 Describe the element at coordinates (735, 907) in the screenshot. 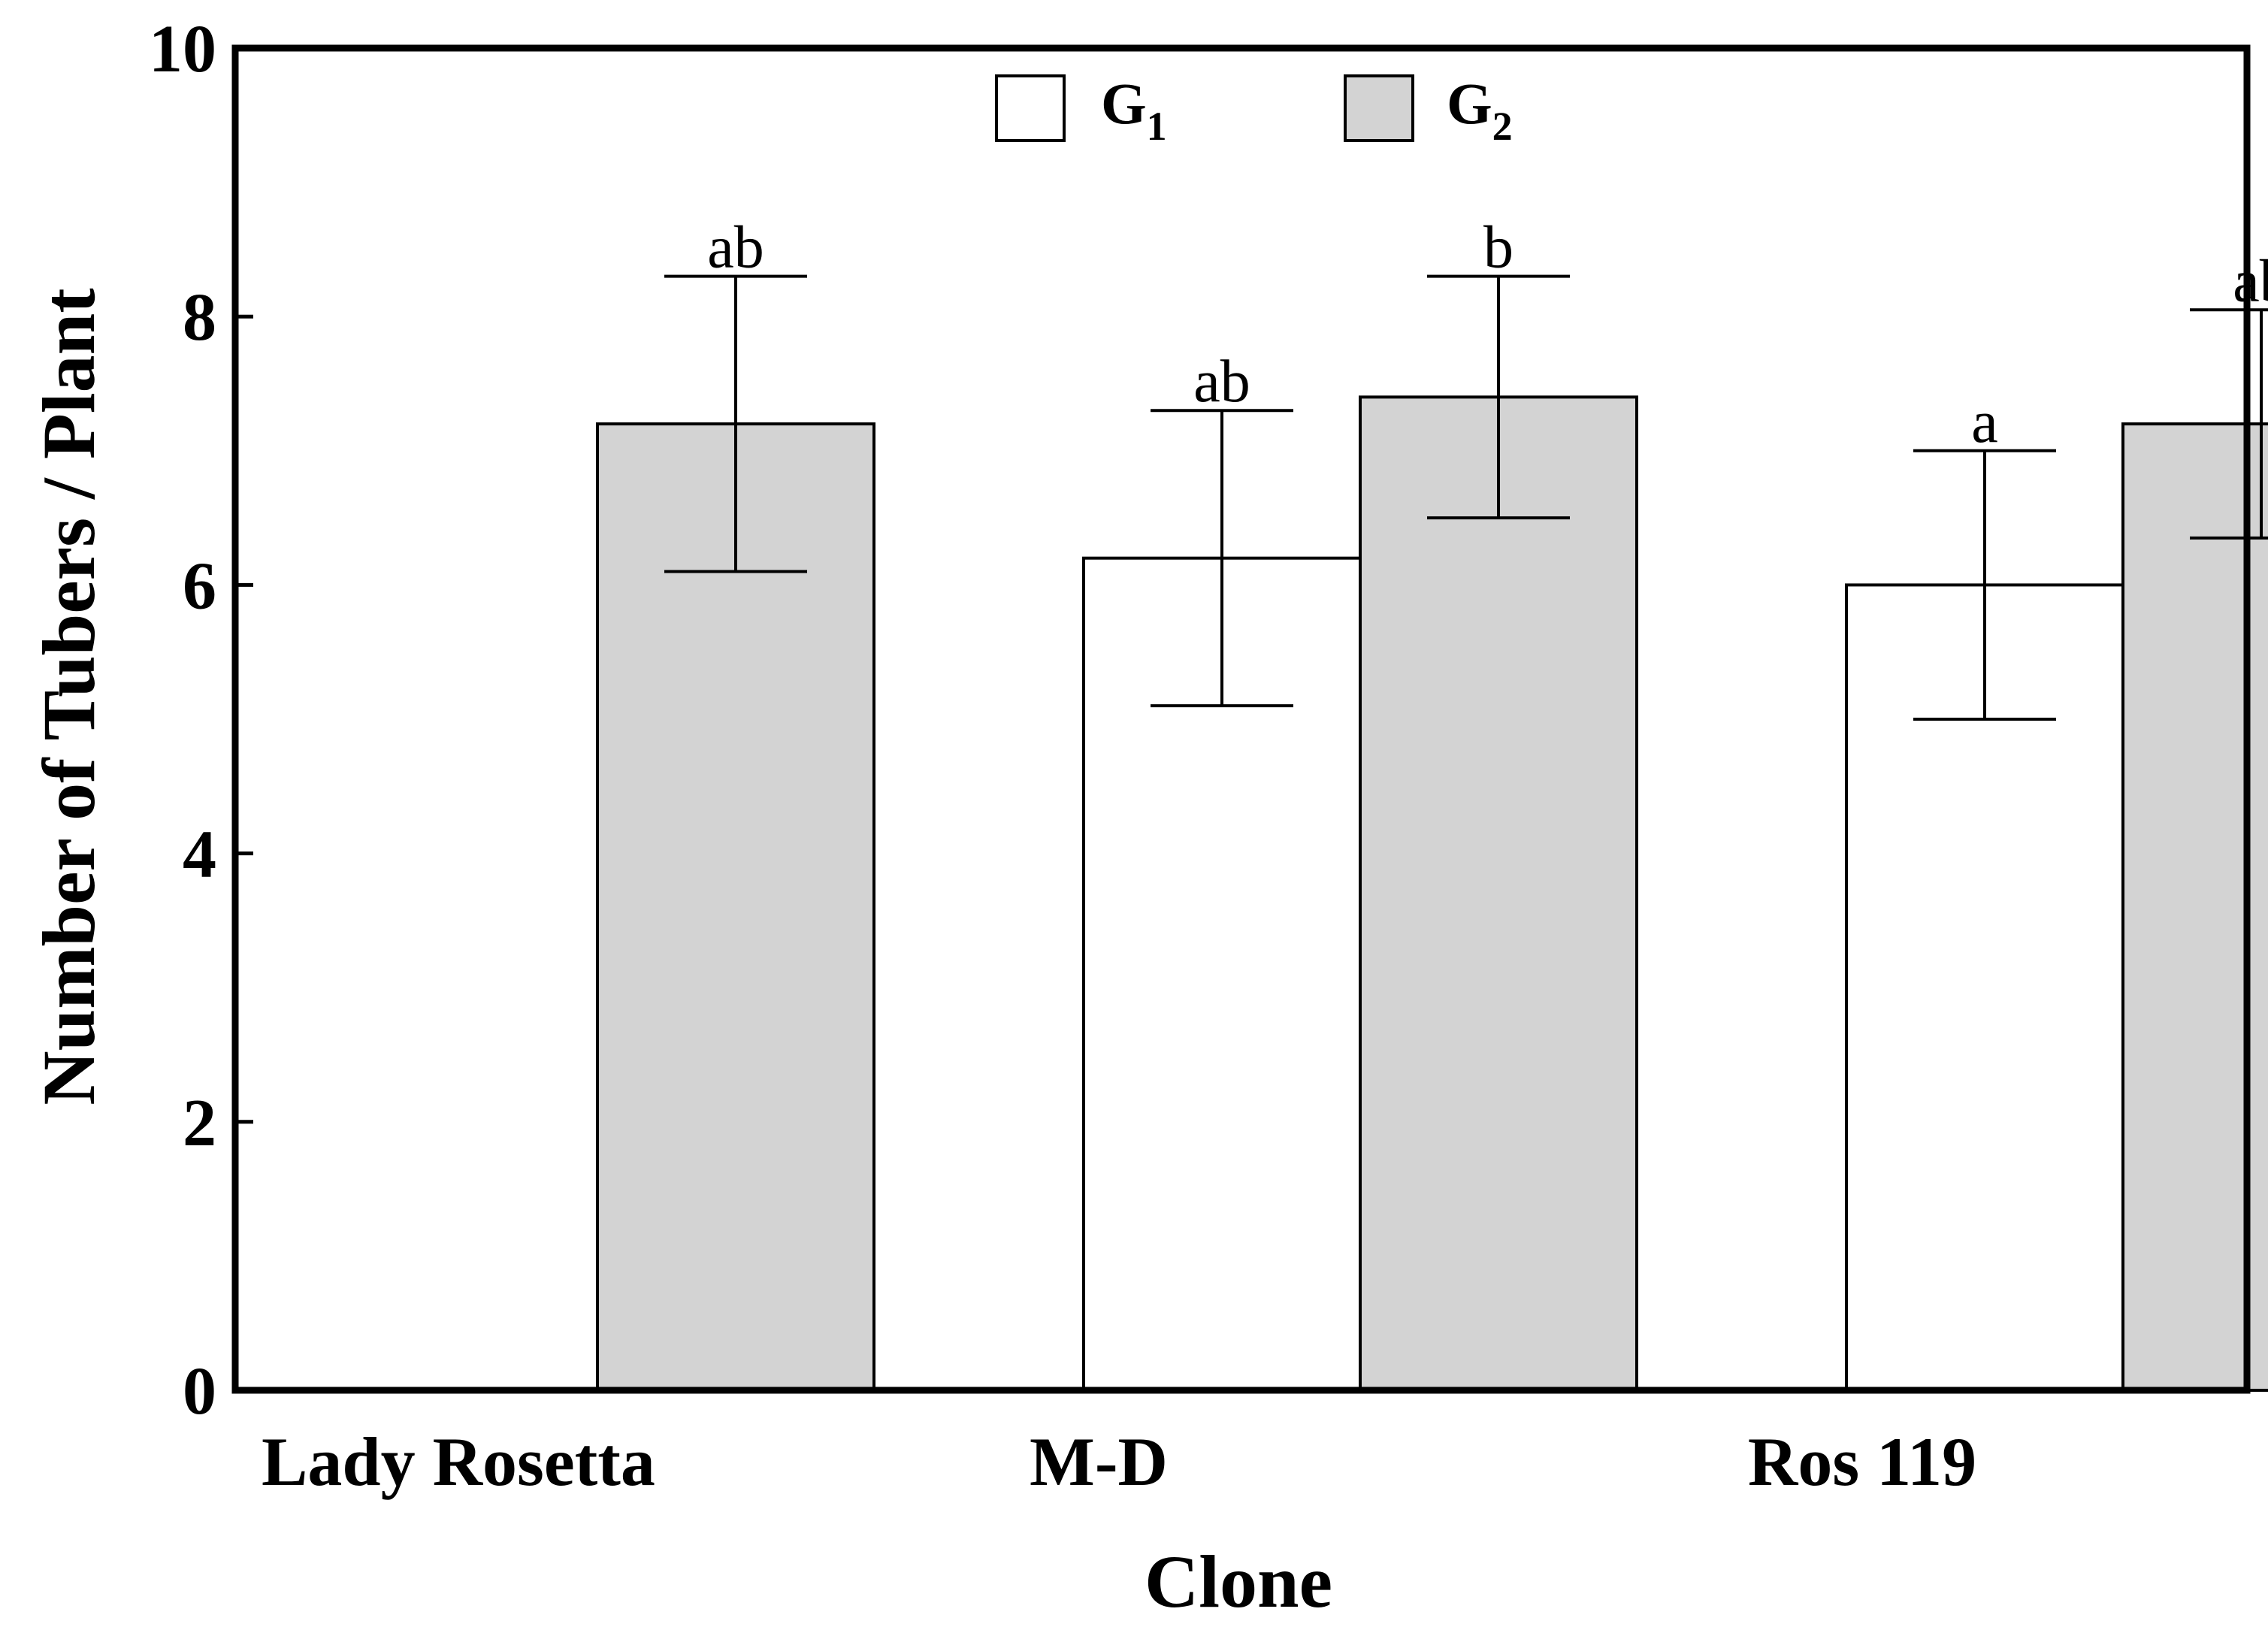

I see `bar-g2-lady-rosetta` at that location.